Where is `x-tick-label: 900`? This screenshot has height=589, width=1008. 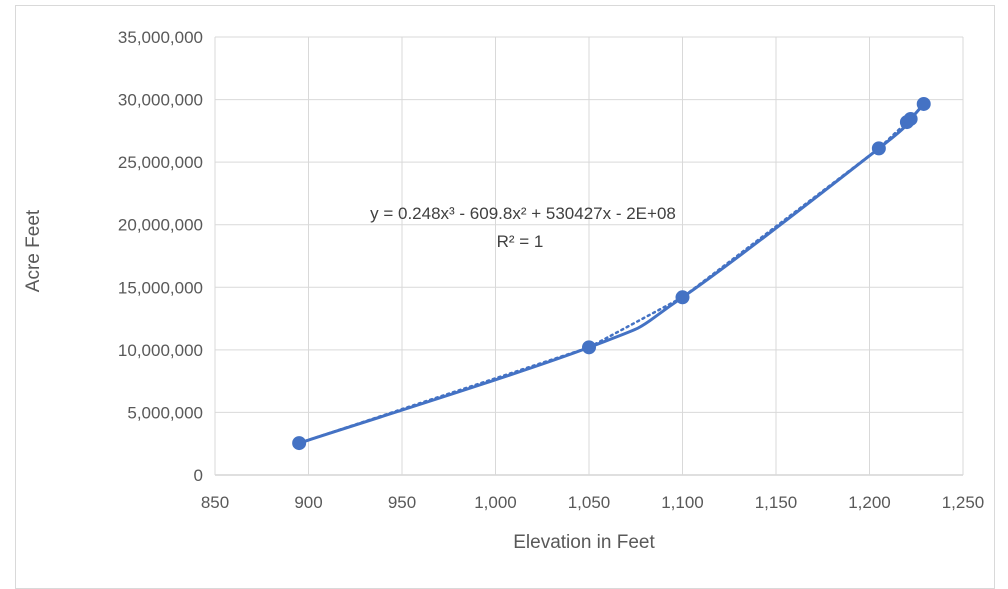
x-tick-label: 900 is located at coordinates (308, 502).